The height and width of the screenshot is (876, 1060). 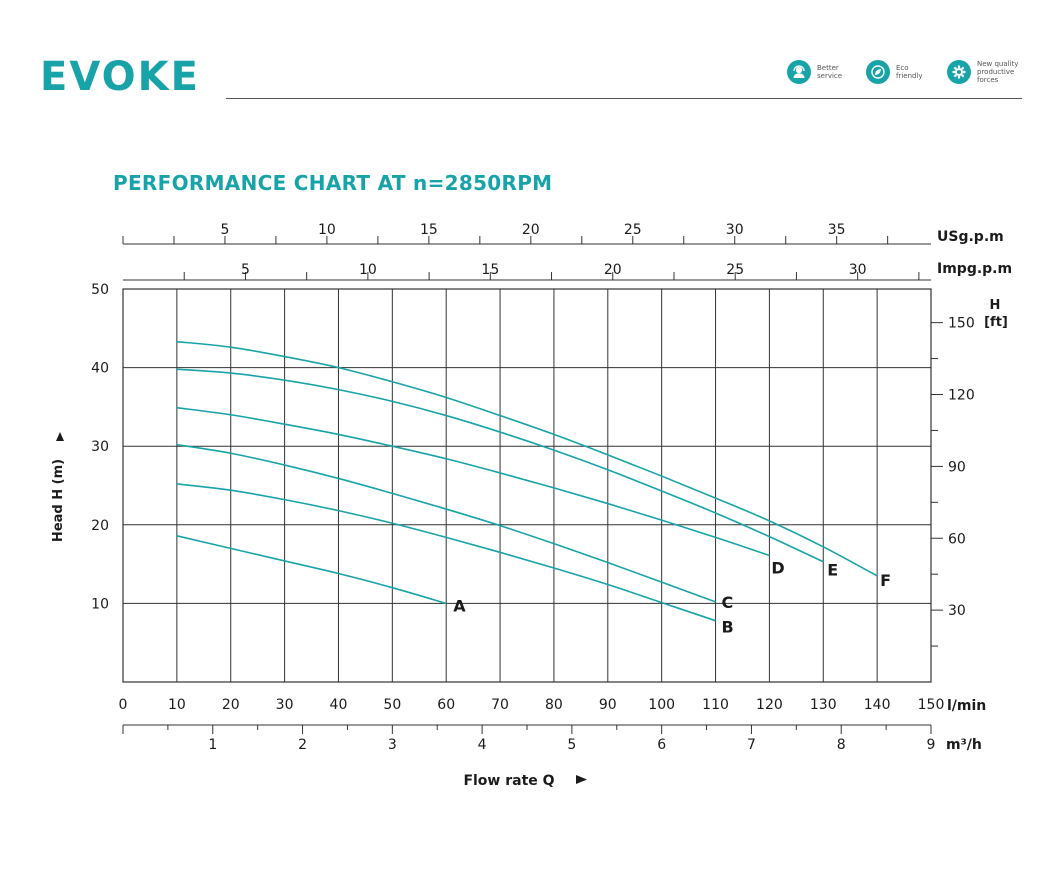 I want to click on x-tick-label: 150, so click(x=931, y=705).